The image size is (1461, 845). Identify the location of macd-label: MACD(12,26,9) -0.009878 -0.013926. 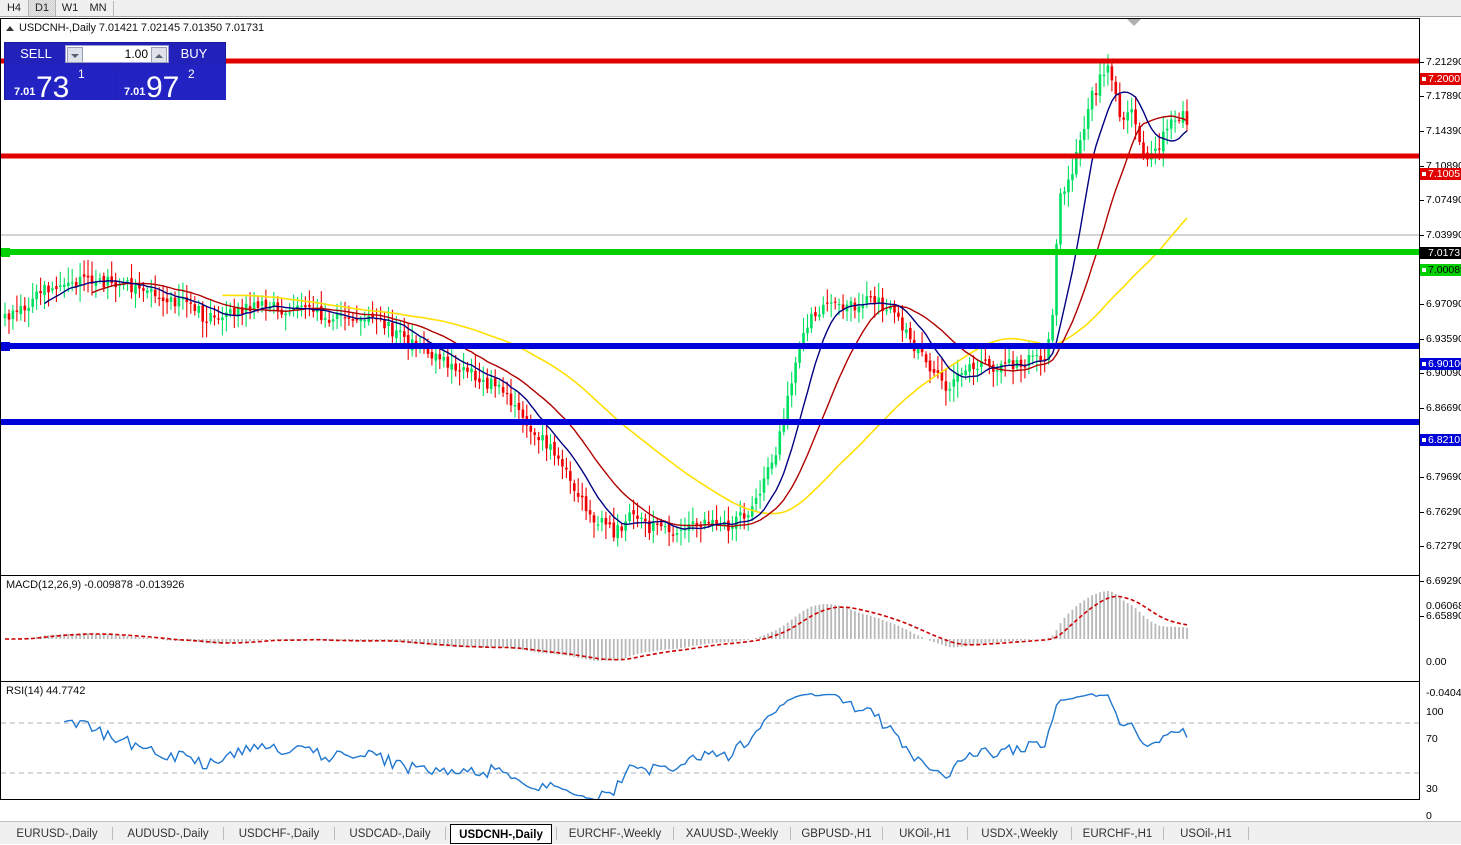
(95, 585).